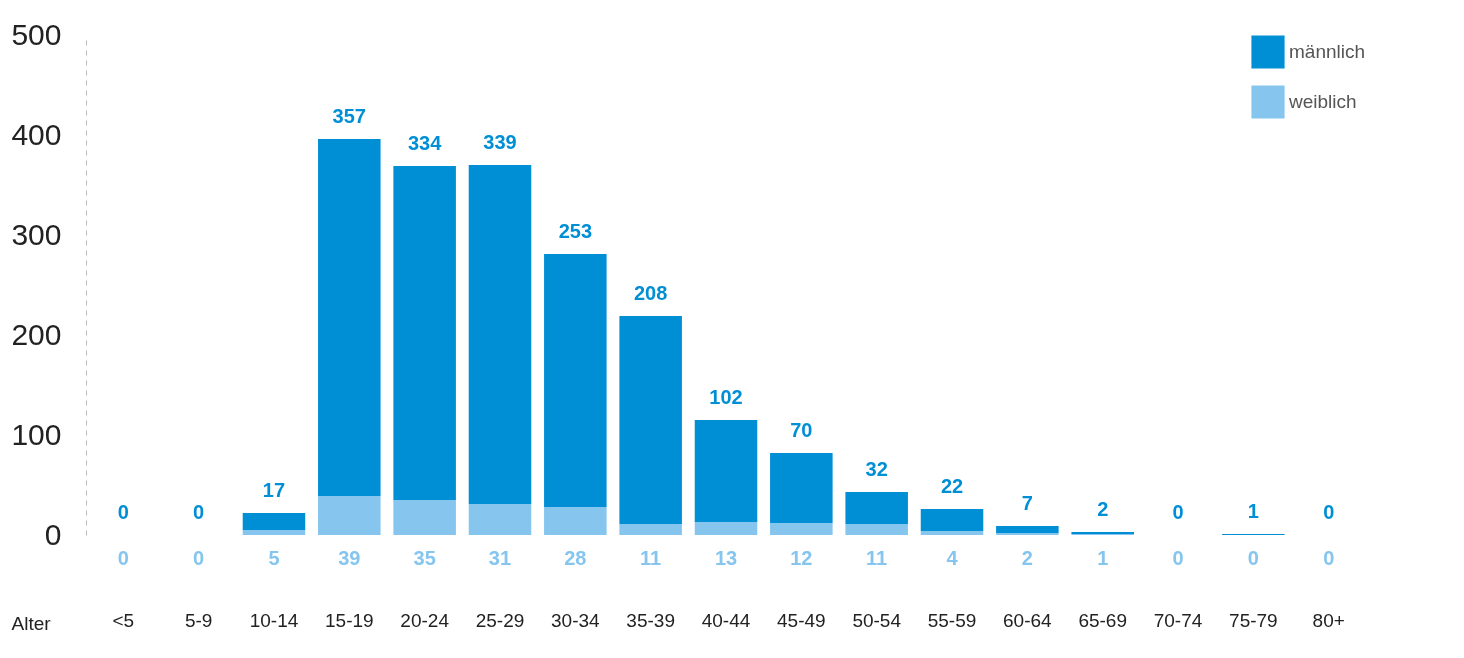 This screenshot has width=1464, height=658. Describe the element at coordinates (1027, 503) in the screenshot. I see `data-label: 7` at that location.